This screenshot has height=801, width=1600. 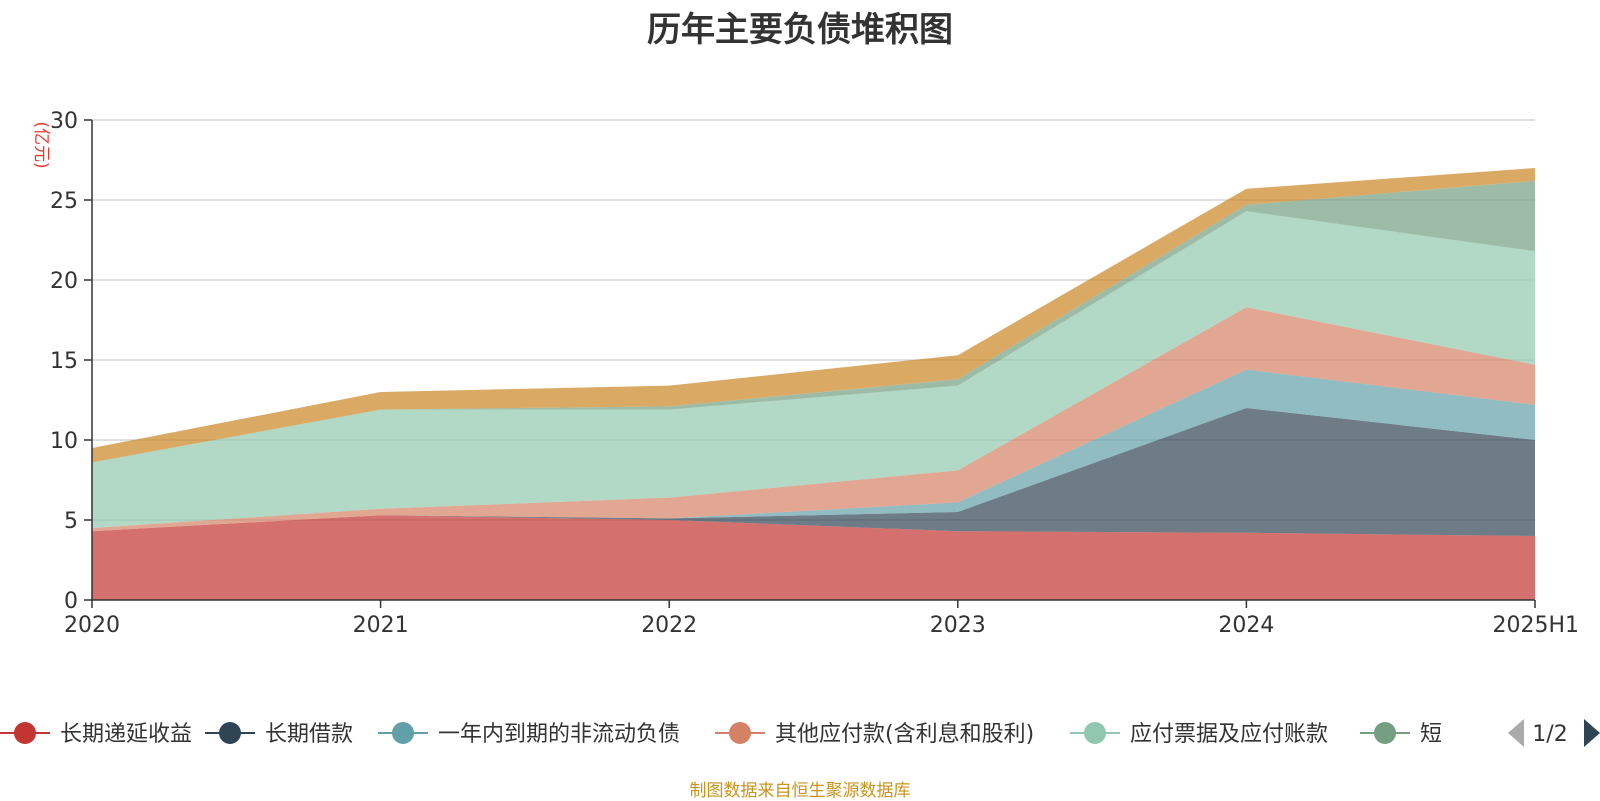 I want to click on x-tick-label: 2025H1, so click(x=1535, y=625).